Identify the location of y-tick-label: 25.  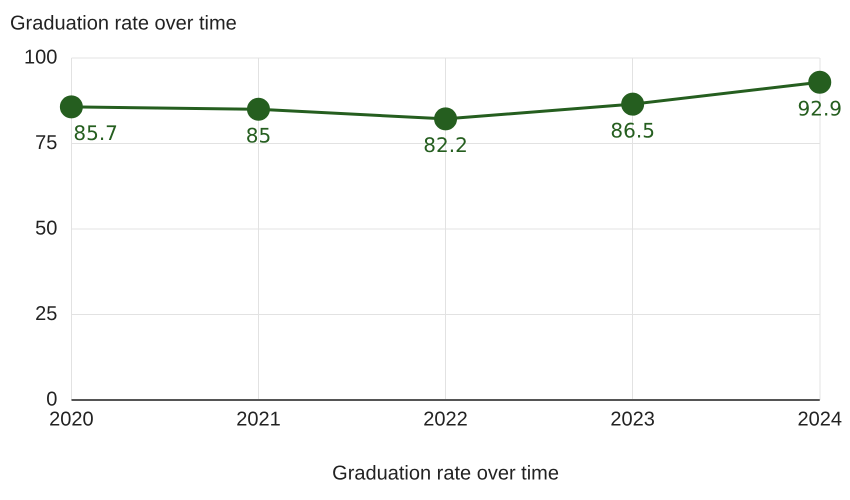
(46, 314).